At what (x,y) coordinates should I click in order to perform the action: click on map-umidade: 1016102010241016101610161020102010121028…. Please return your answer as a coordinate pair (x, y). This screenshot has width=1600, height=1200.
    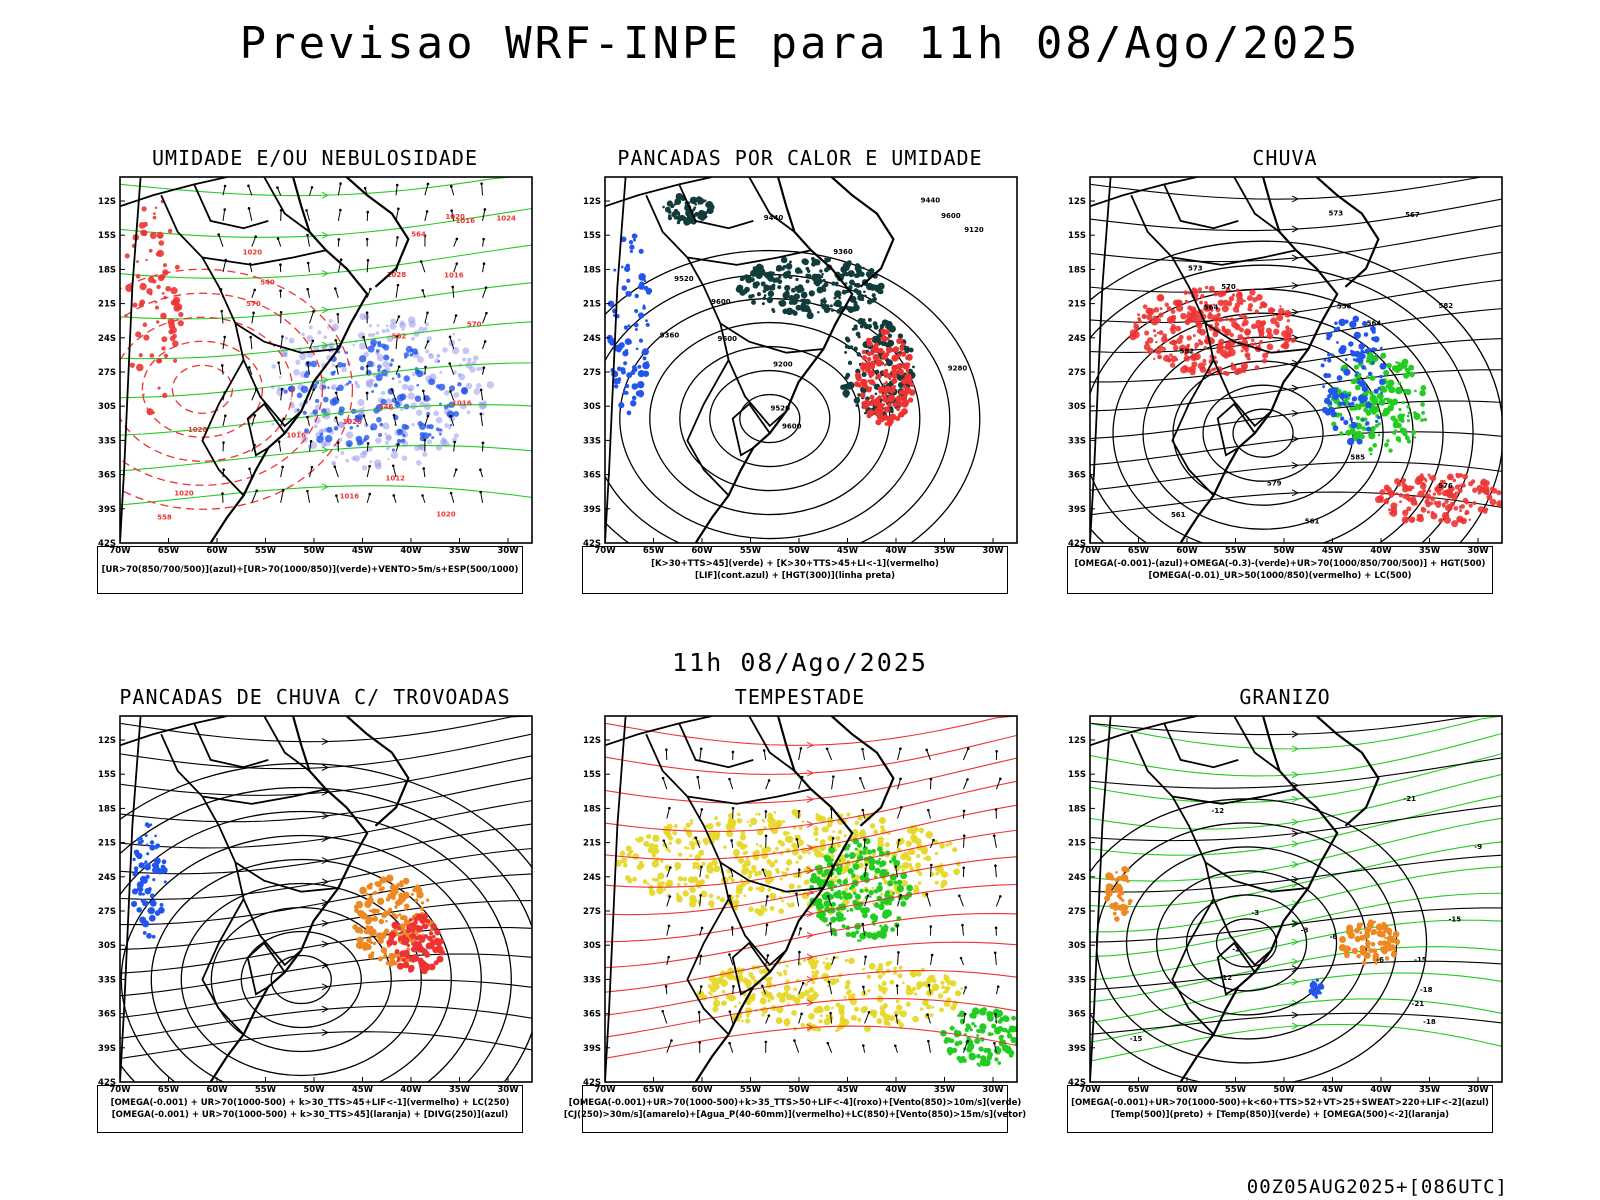
    Looking at the image, I should click on (315, 365).